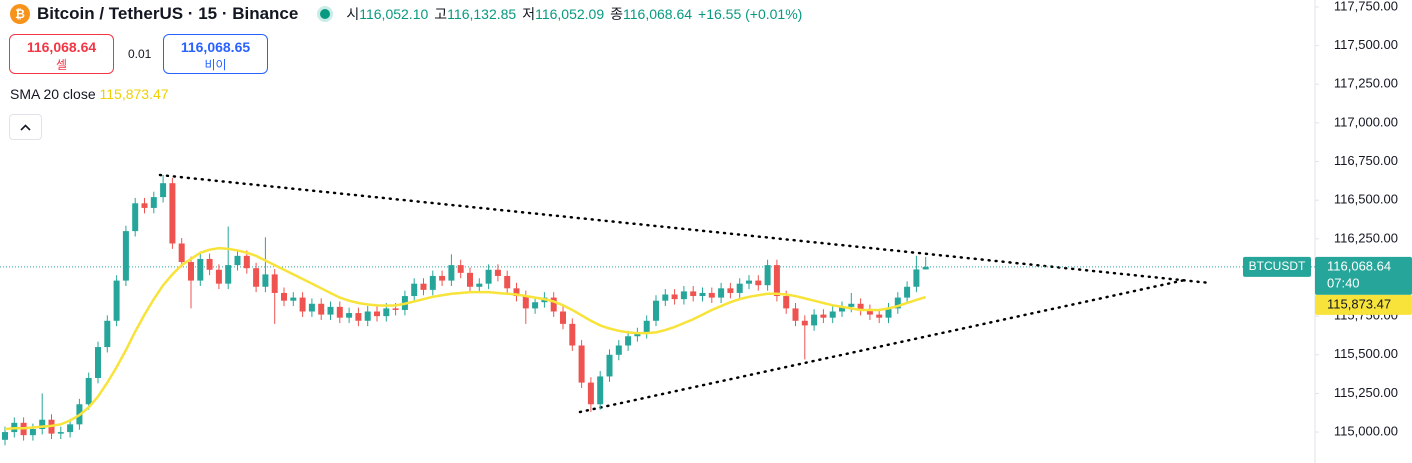 The width and height of the screenshot is (1412, 463). I want to click on collapse-button, so click(25, 127).